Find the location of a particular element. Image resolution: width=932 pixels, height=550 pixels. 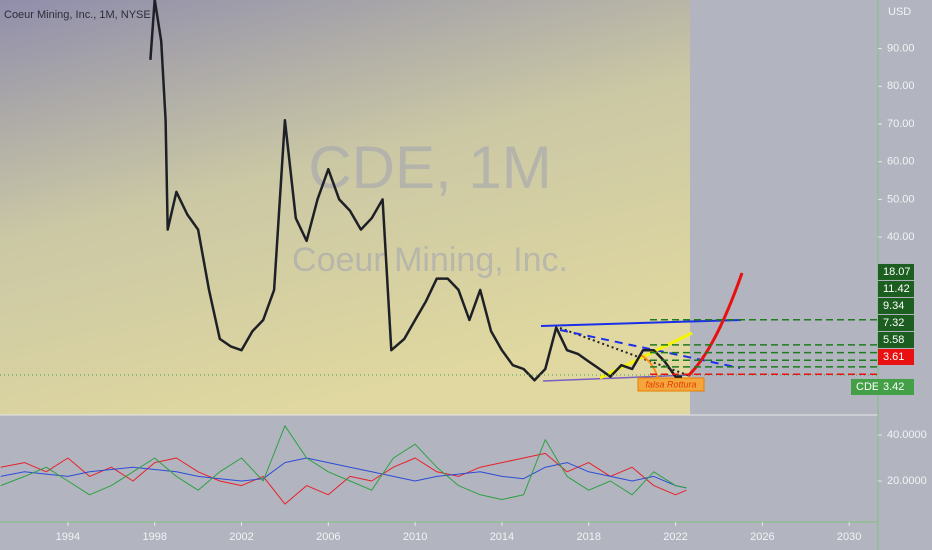

x-tick-label: 1994 is located at coordinates (68, 537).